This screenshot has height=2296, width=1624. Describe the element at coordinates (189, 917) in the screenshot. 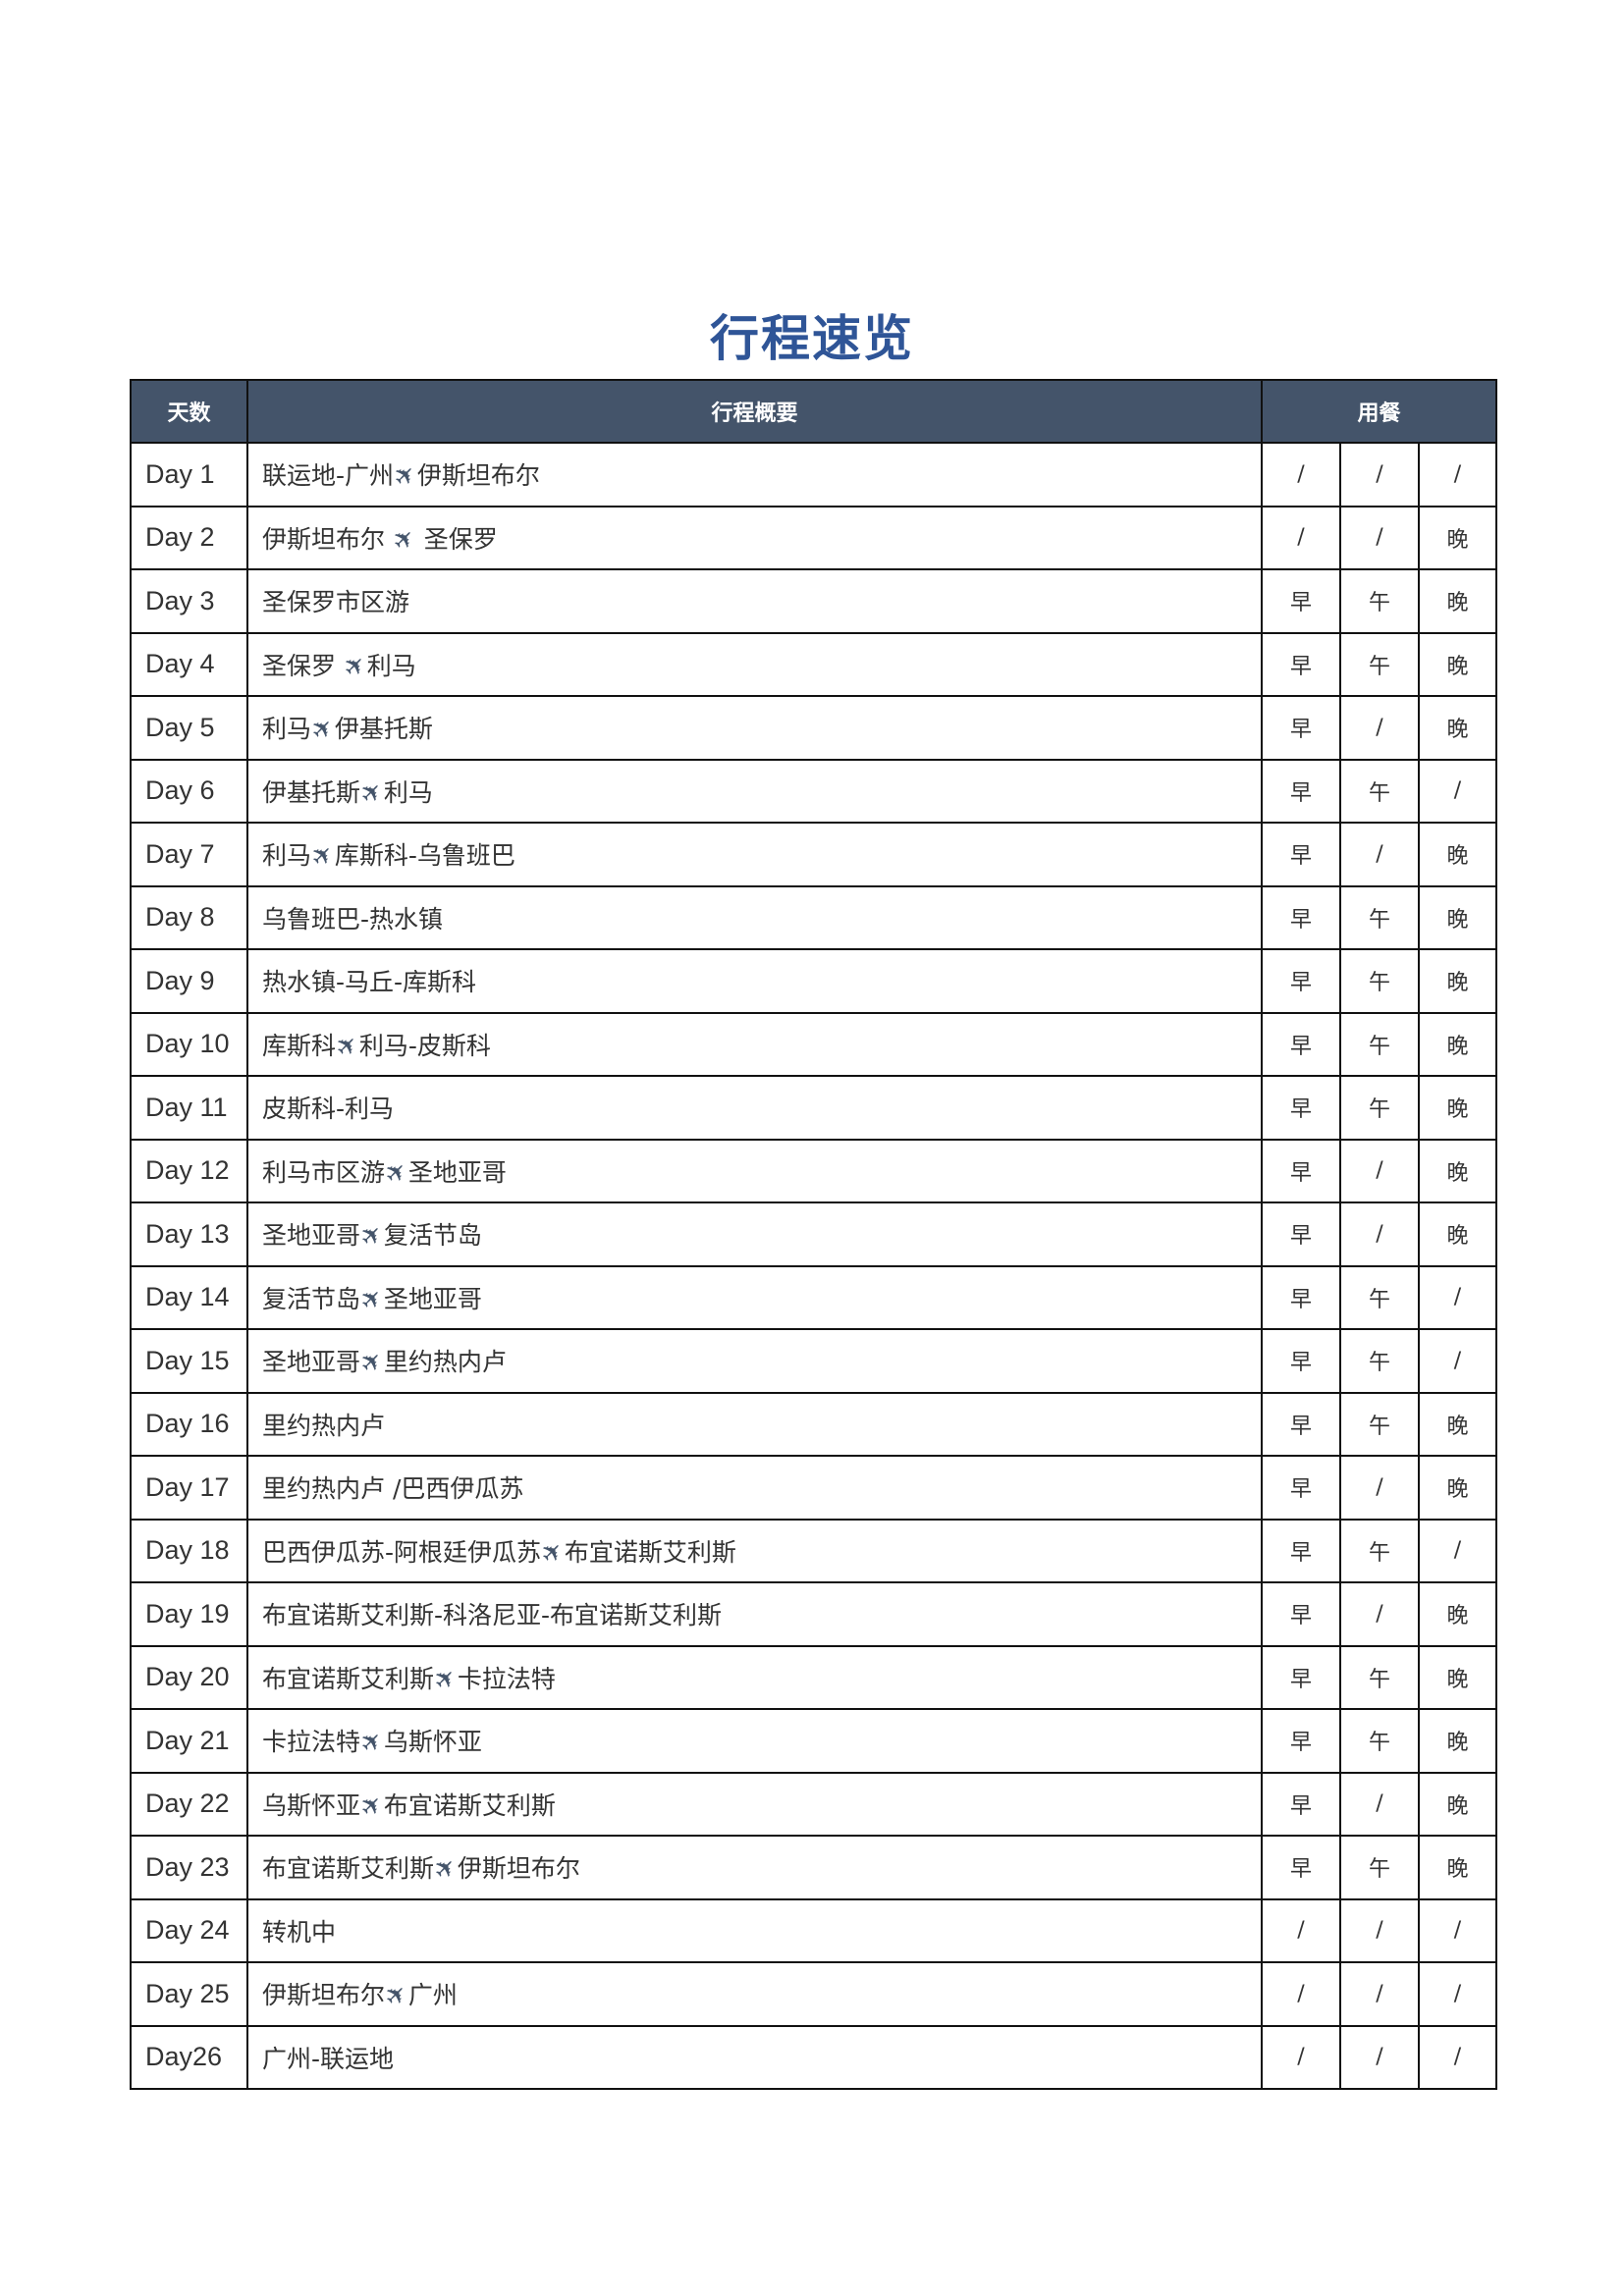

I see `day-cell: Day 8` at that location.